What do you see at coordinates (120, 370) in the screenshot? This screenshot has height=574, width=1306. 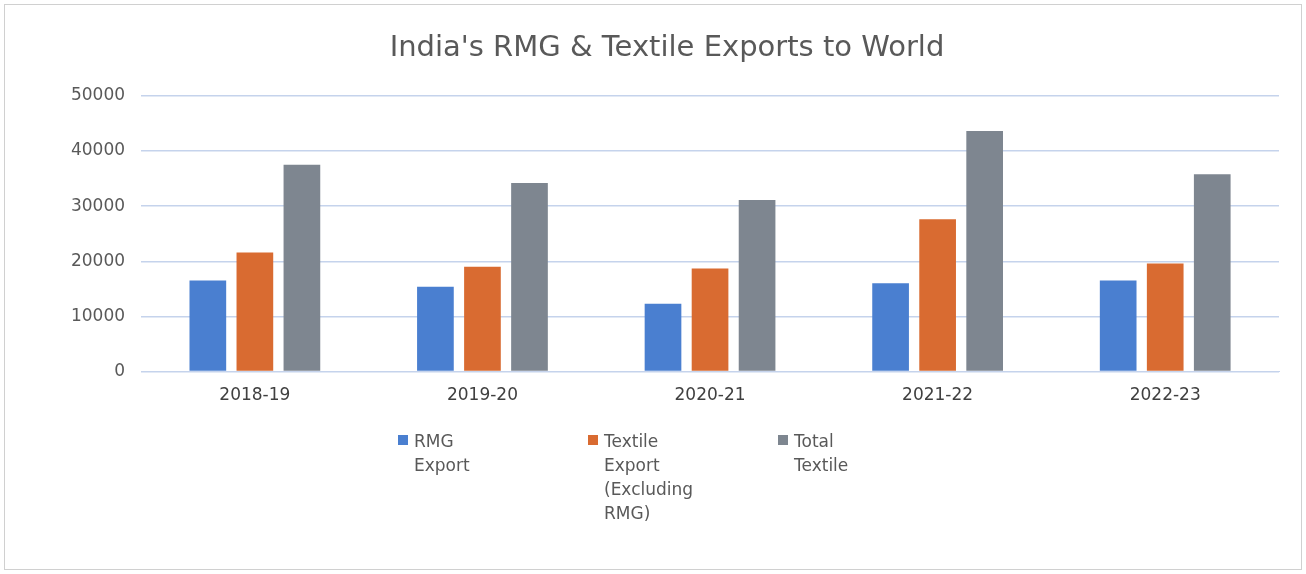 I see `y-tick-label: 0` at bounding box center [120, 370].